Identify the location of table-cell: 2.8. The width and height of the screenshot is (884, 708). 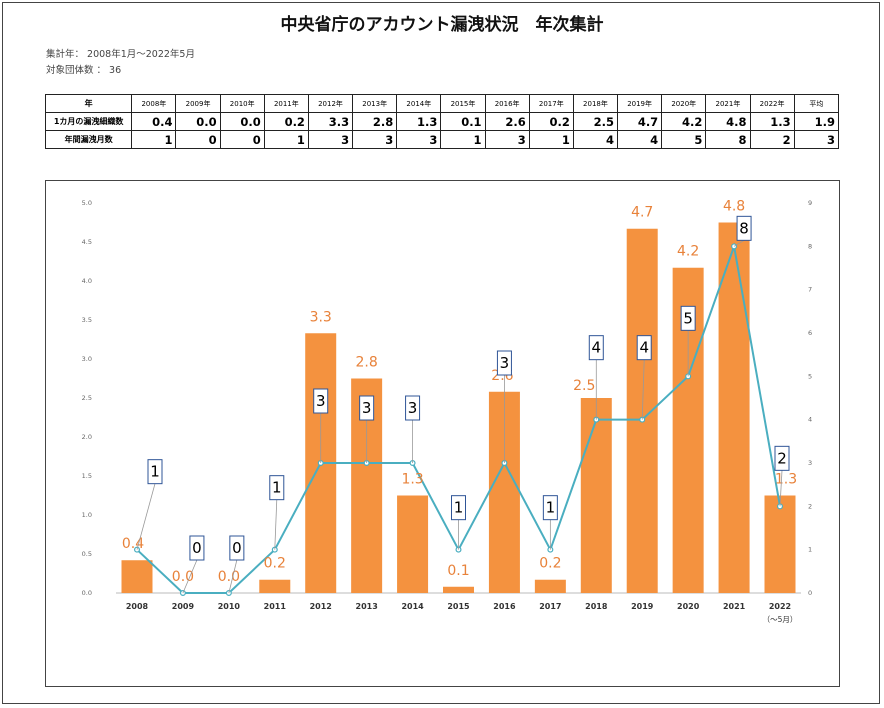
(375, 121).